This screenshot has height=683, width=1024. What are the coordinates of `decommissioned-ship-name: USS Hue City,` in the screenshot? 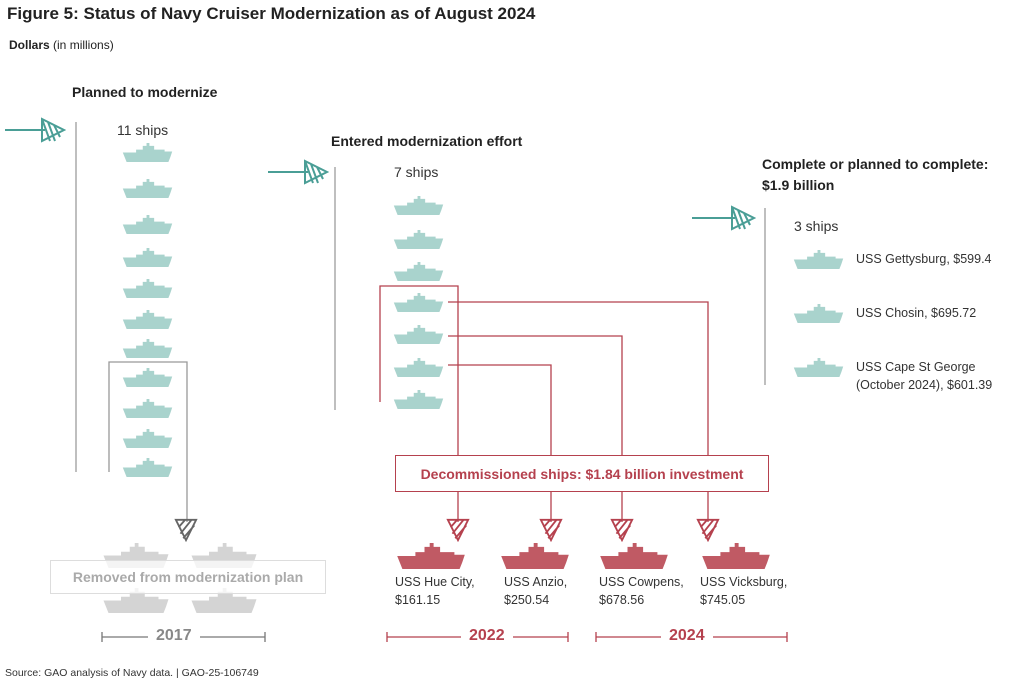 It's located at (435, 582).